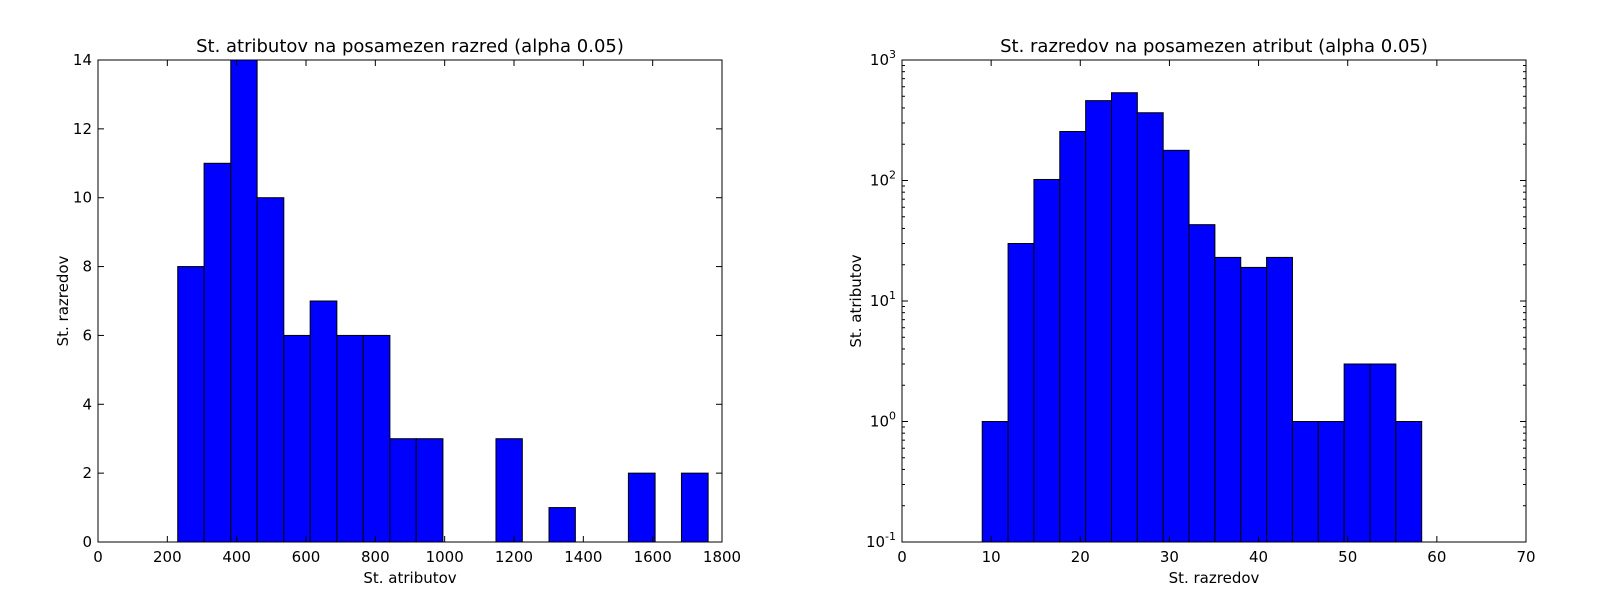 Image resolution: width=1600 pixels, height=600 pixels. What do you see at coordinates (883, 179) in the screenshot?
I see `y-tick-label: 10²` at bounding box center [883, 179].